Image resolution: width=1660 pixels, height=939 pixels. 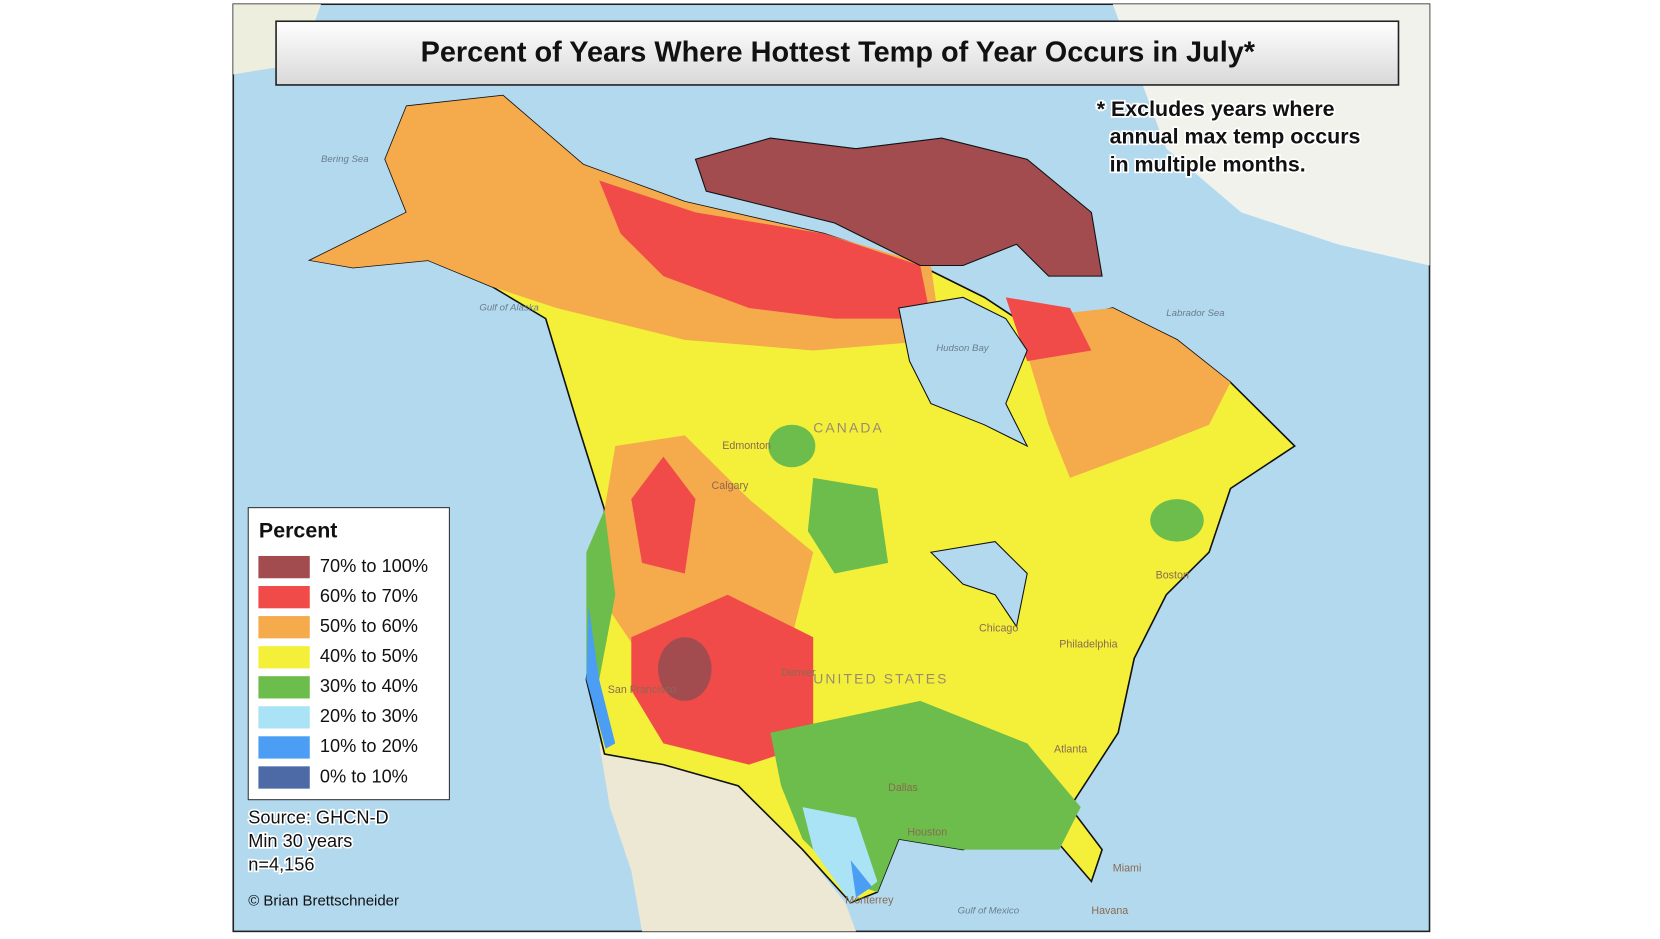 What do you see at coordinates (731, 486) in the screenshot?
I see `place-label: Calgary` at bounding box center [731, 486].